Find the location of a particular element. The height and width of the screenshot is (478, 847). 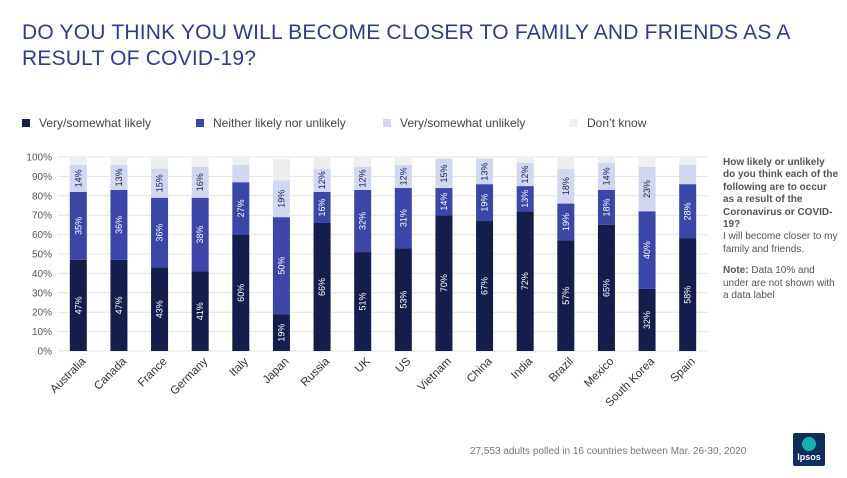

data-label-likely: 67% is located at coordinates (485, 286).